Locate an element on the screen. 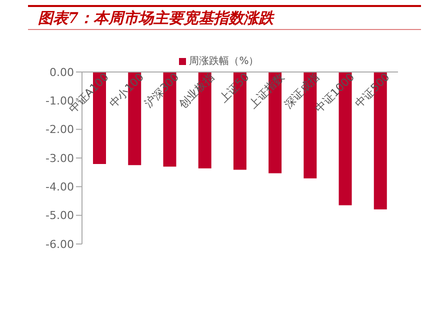  y-tick-label: -5.00 is located at coordinates (60, 215).